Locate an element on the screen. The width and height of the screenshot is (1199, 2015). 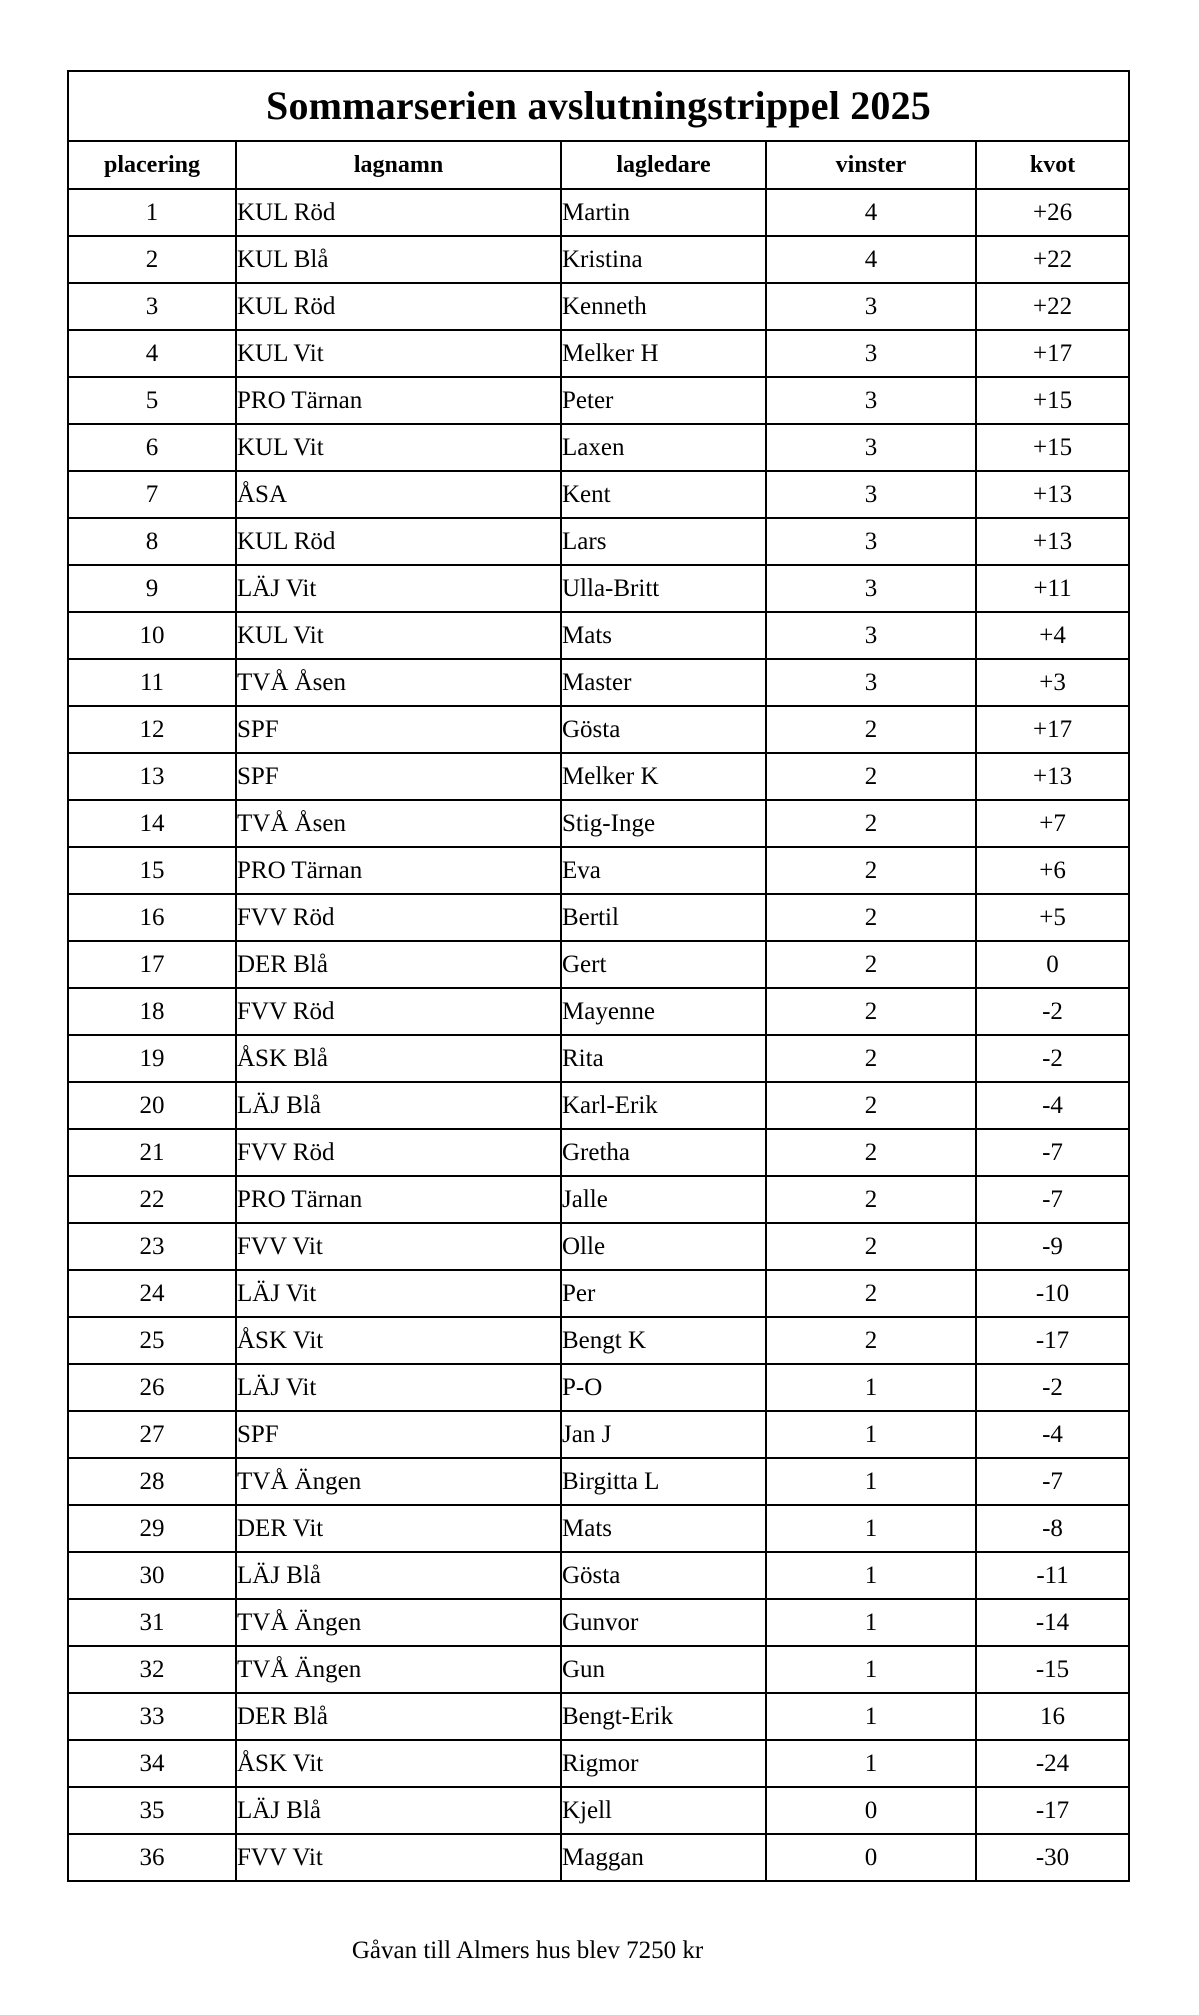
table-row: 20 LÄJ Blå Karl-Erik 2 -4 is located at coordinates (599, 1105).